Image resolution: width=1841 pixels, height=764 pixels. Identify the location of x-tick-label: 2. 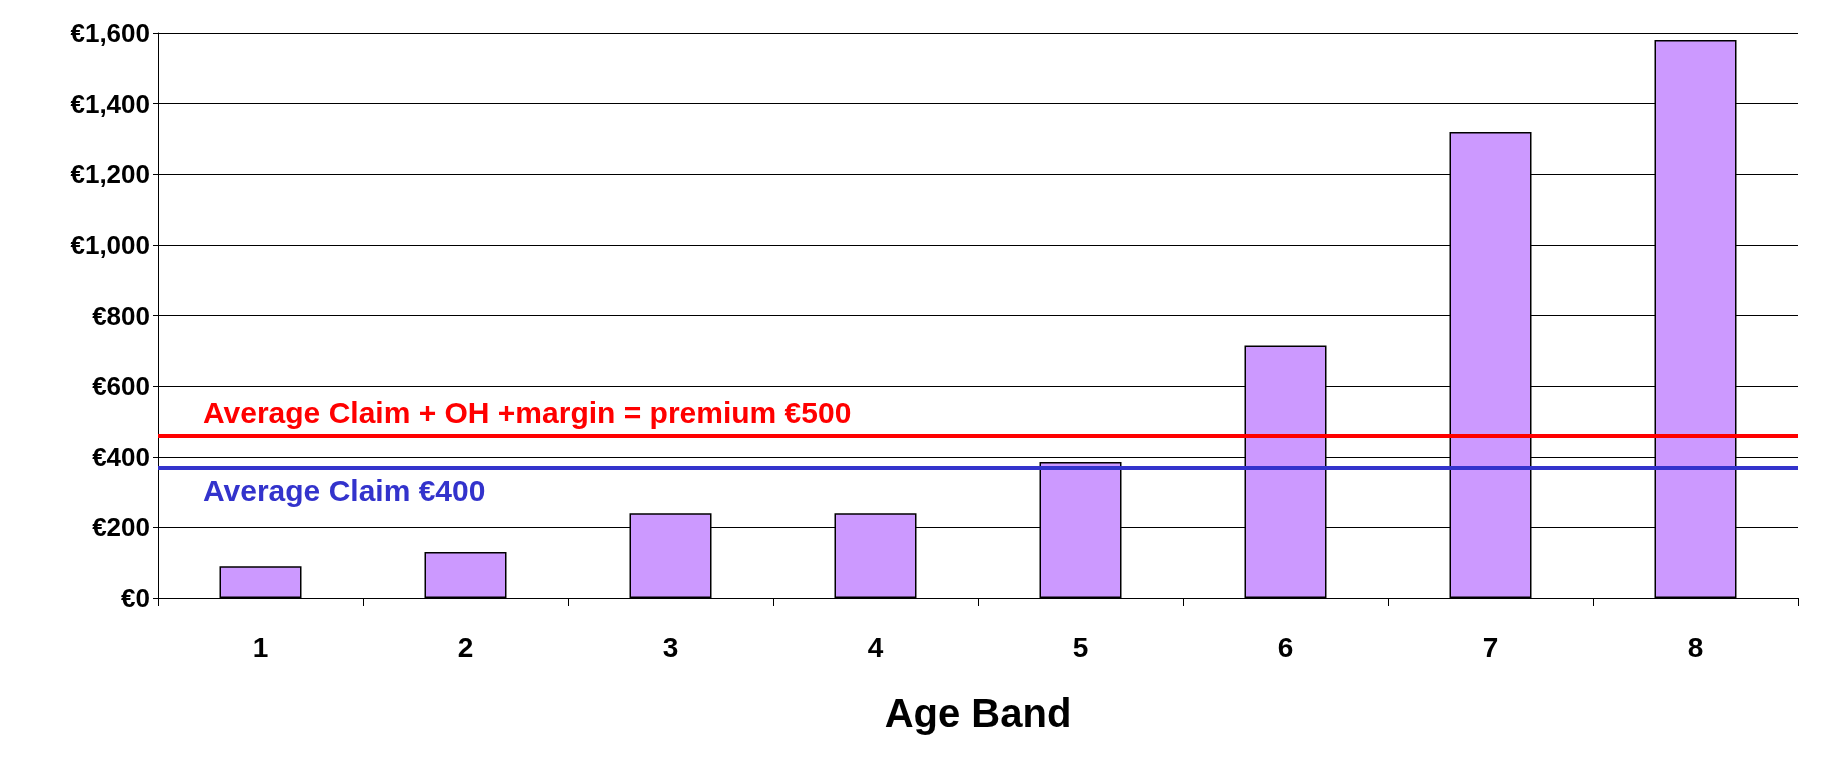
(465, 647).